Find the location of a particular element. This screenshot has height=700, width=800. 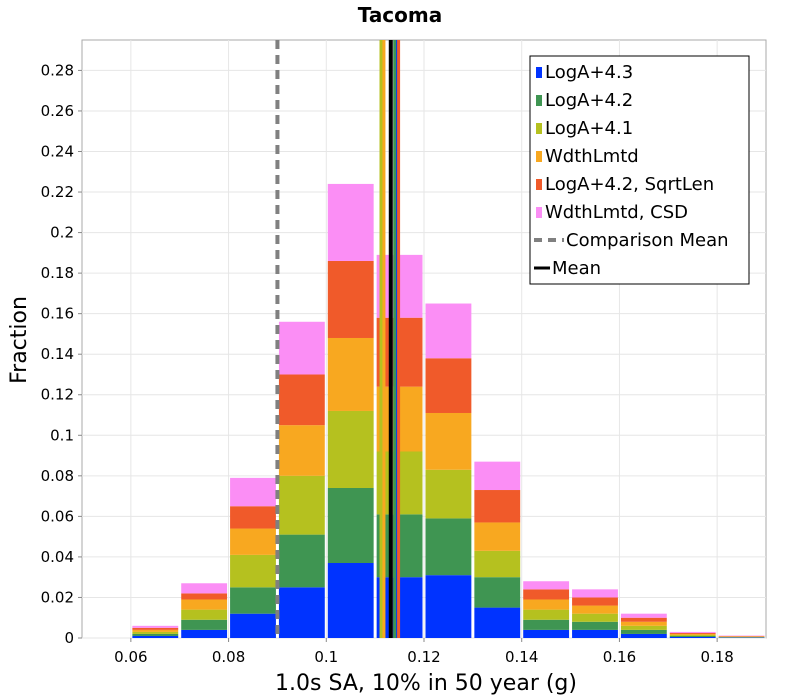

y-tick-label: 0.16 is located at coordinates (57, 314).